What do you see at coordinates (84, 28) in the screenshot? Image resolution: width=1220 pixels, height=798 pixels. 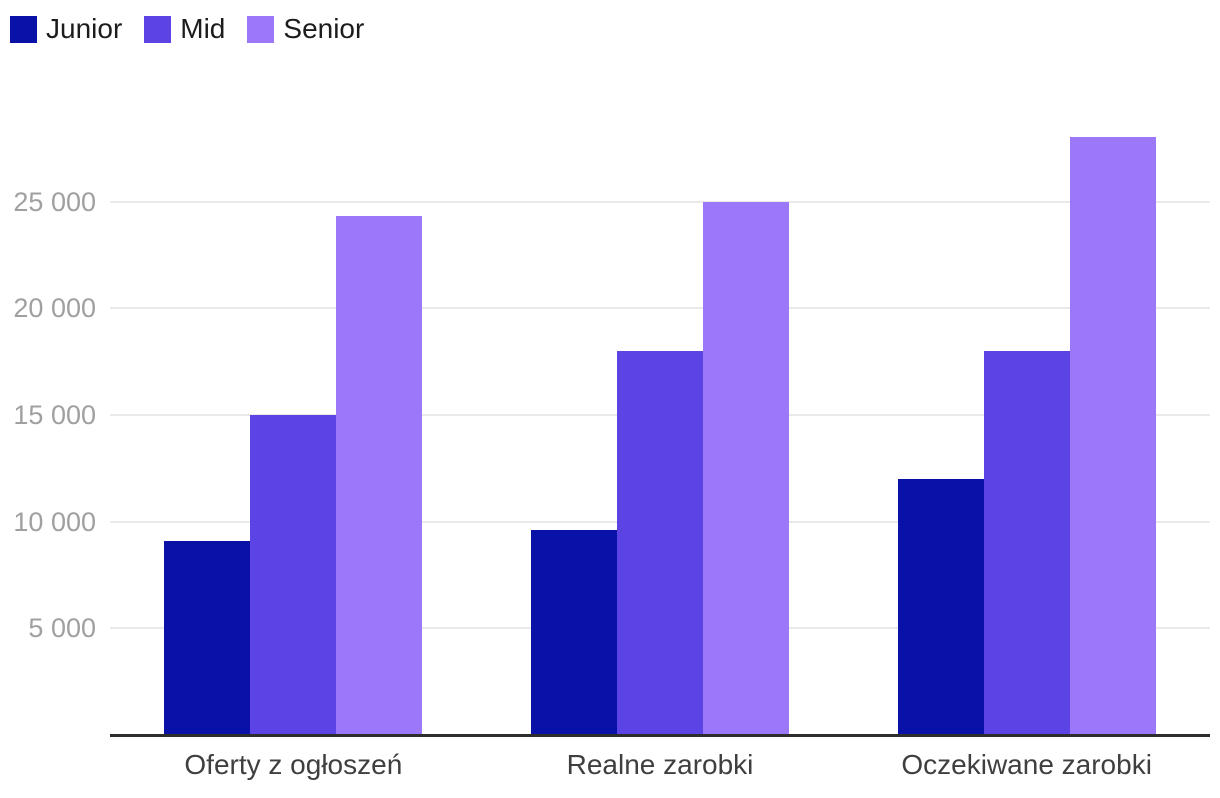 I see `legend-label: Junior` at bounding box center [84, 28].